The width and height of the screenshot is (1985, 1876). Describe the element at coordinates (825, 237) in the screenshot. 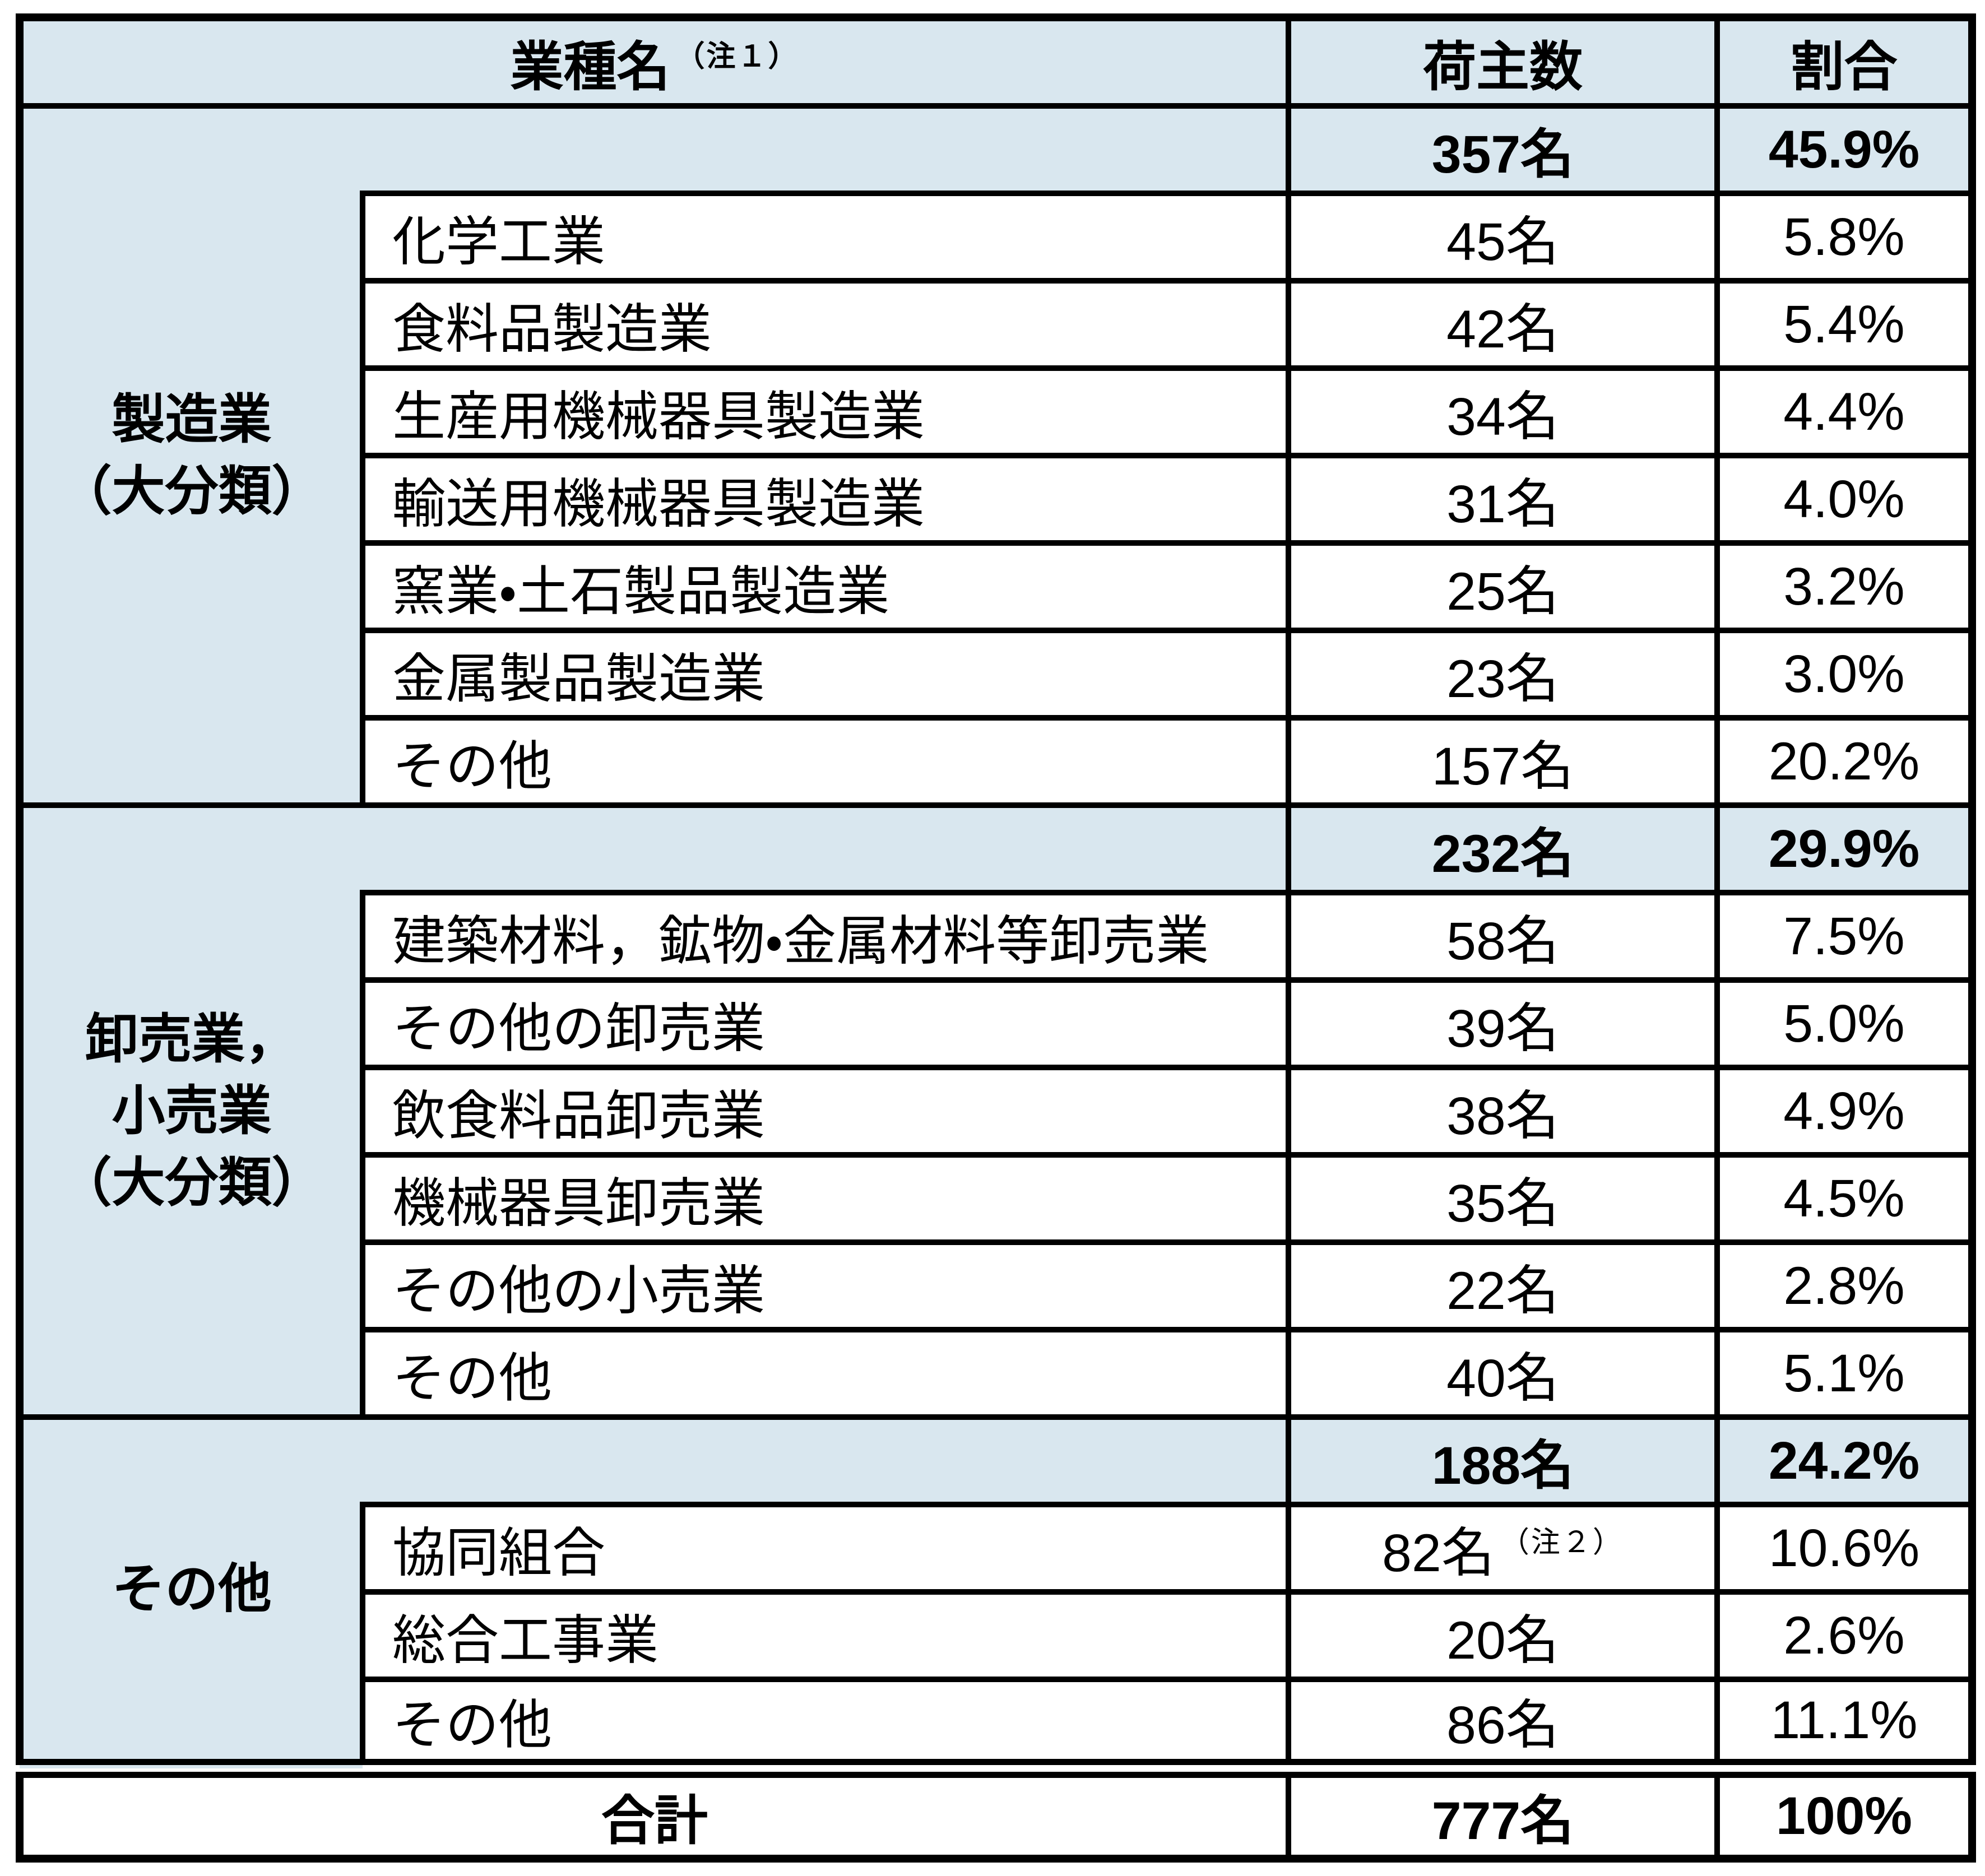

I see `industry-cell: 化学工業` at that location.